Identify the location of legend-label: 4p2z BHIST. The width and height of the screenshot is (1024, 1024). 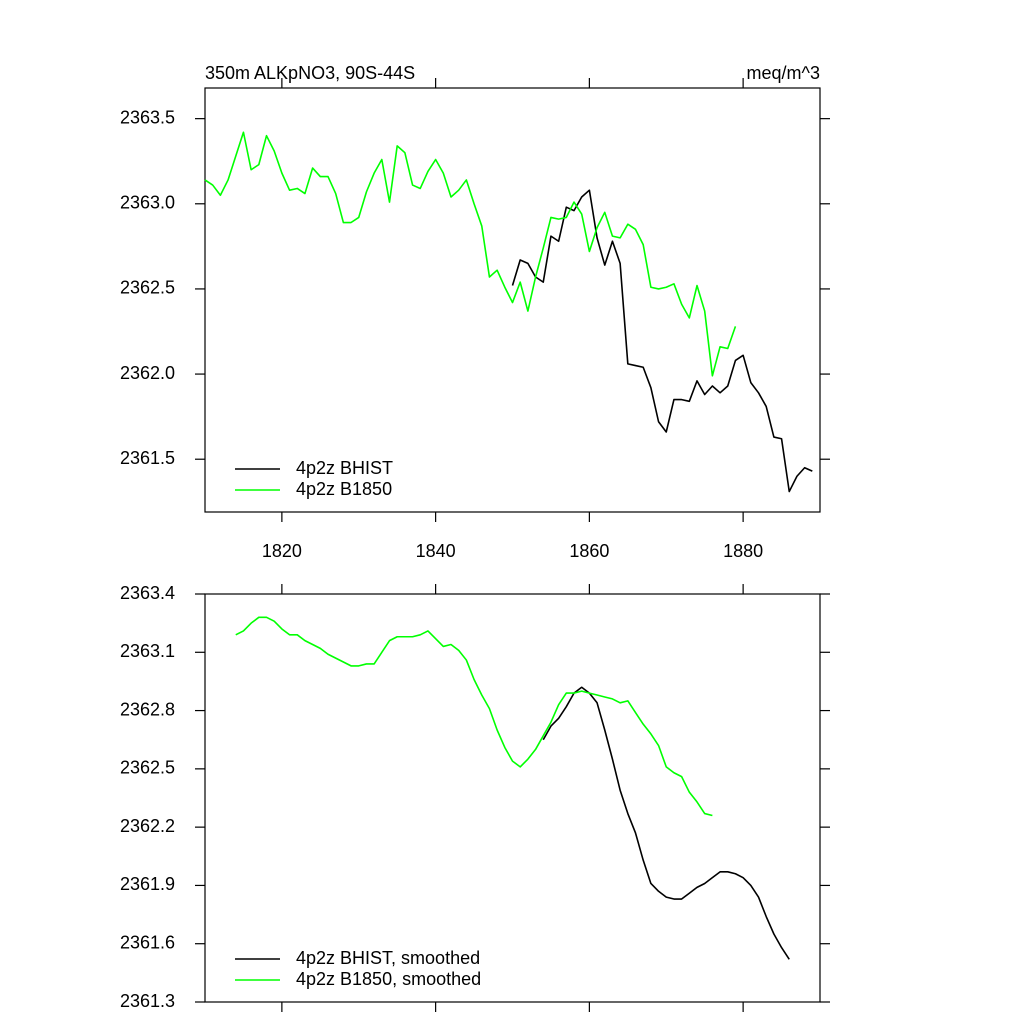
(344, 468).